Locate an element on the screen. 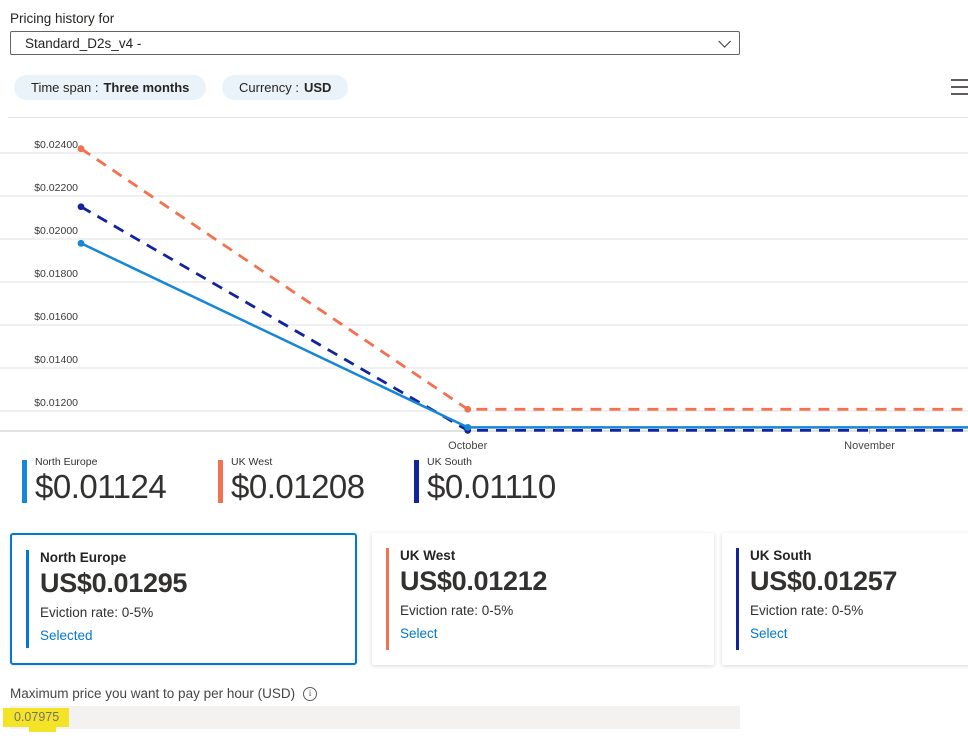 The width and height of the screenshot is (968, 755). legend-latest-price: $0.01110 is located at coordinates (491, 486).